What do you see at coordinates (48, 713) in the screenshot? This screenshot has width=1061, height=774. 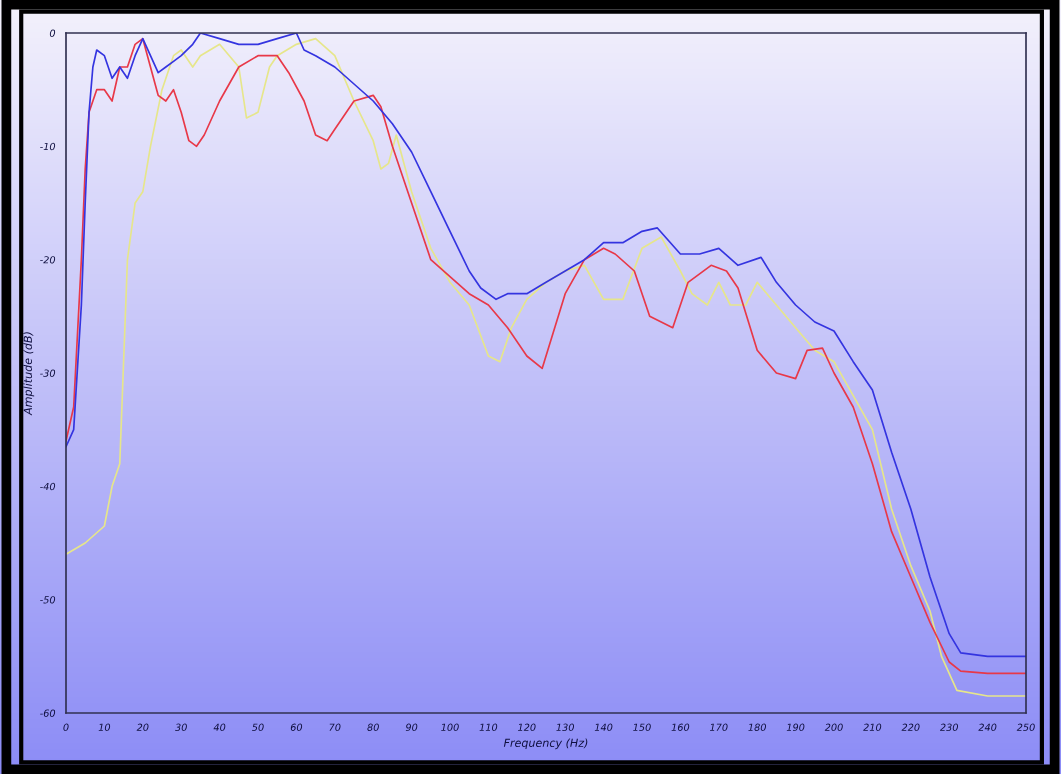 I see `y-tick-label: -60` at bounding box center [48, 713].